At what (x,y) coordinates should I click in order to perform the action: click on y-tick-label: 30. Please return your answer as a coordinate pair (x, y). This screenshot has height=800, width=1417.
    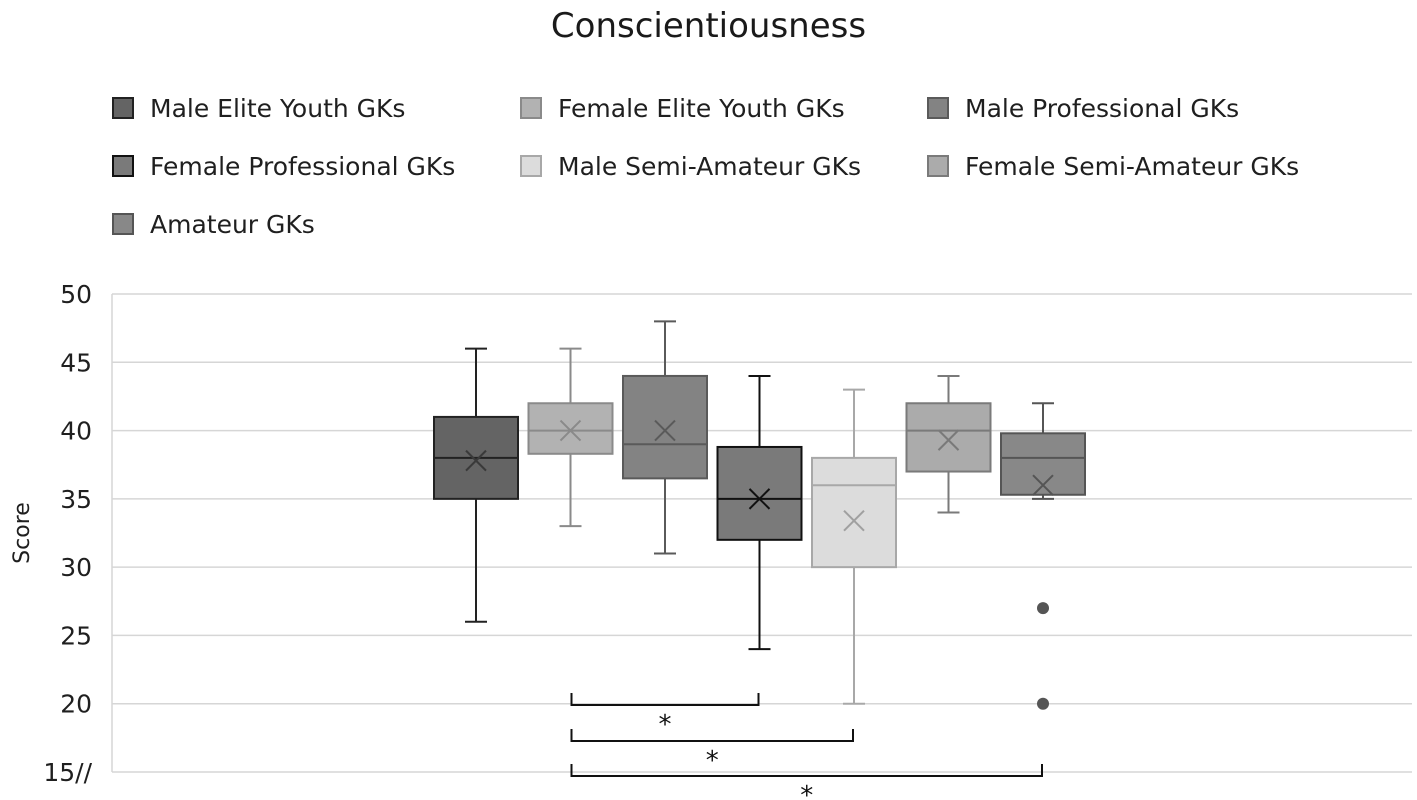
    Looking at the image, I should click on (76, 567).